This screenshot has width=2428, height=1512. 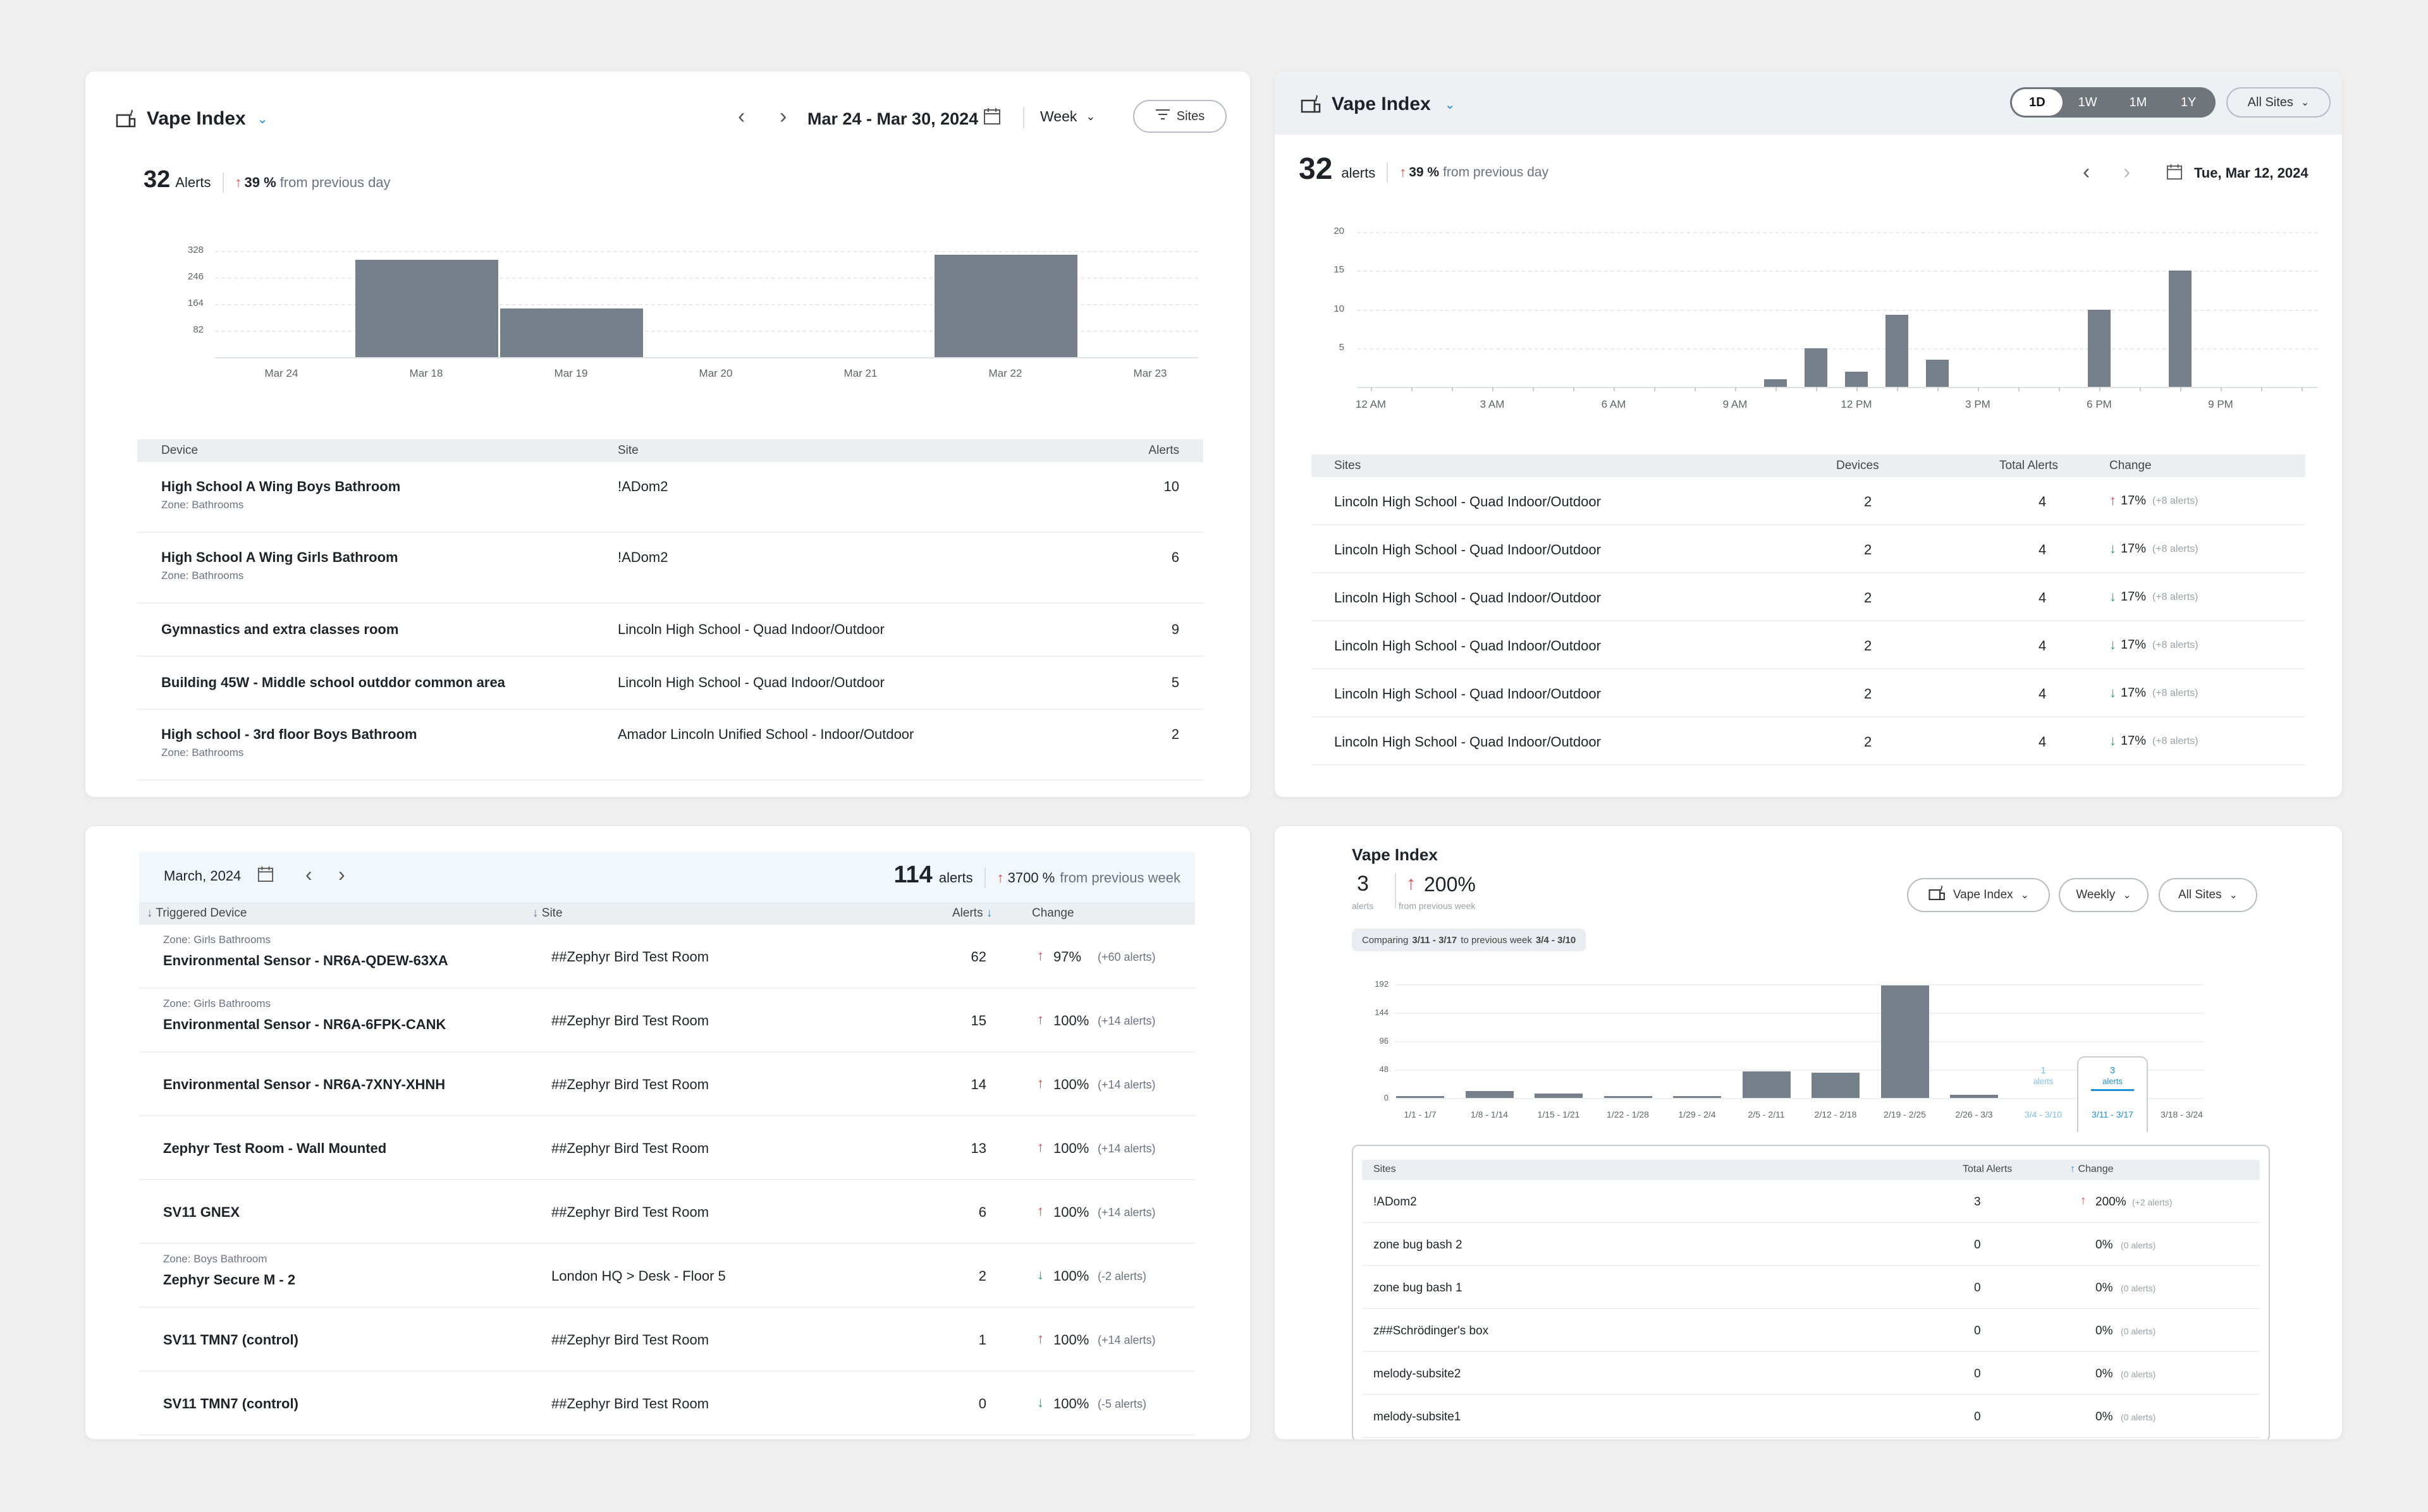 I want to click on site-name: melody-subsite1, so click(x=1417, y=1417).